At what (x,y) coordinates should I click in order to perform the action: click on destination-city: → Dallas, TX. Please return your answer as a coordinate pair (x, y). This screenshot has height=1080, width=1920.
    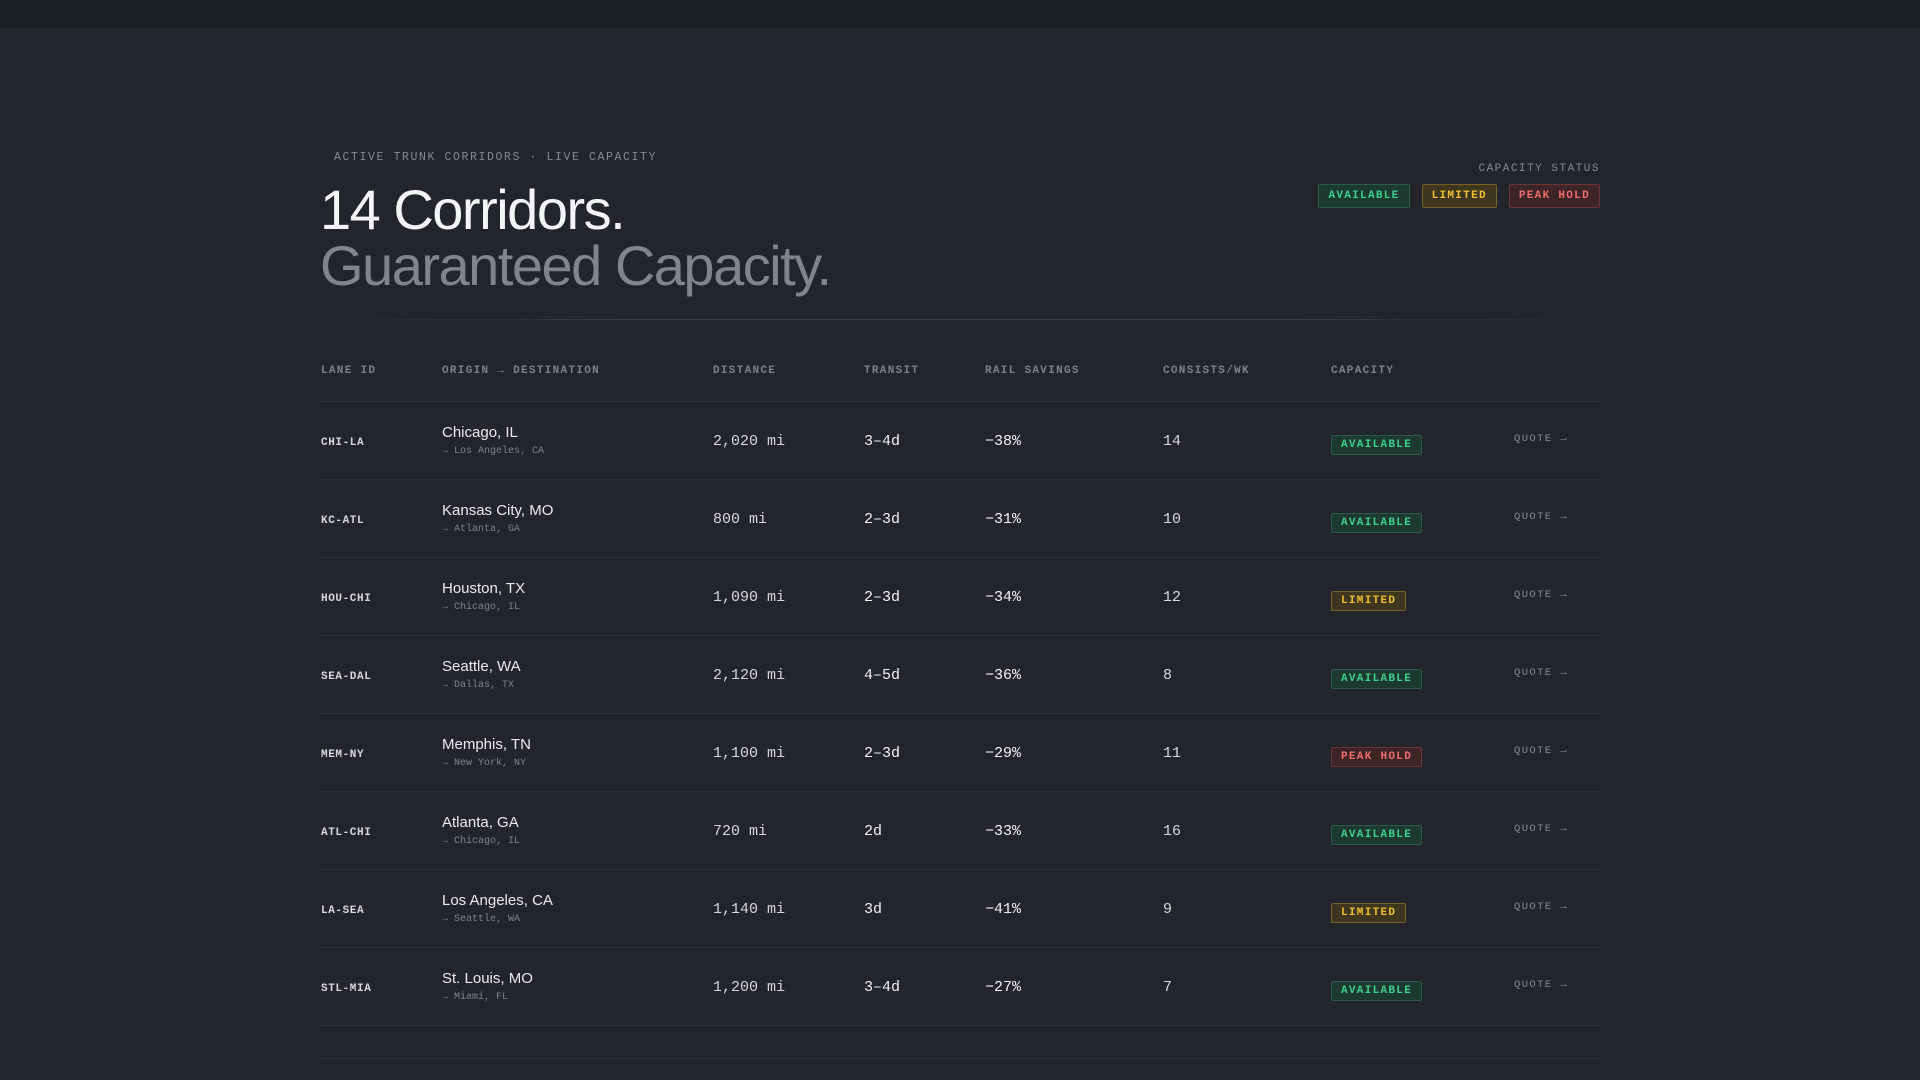
    Looking at the image, I should click on (478, 685).